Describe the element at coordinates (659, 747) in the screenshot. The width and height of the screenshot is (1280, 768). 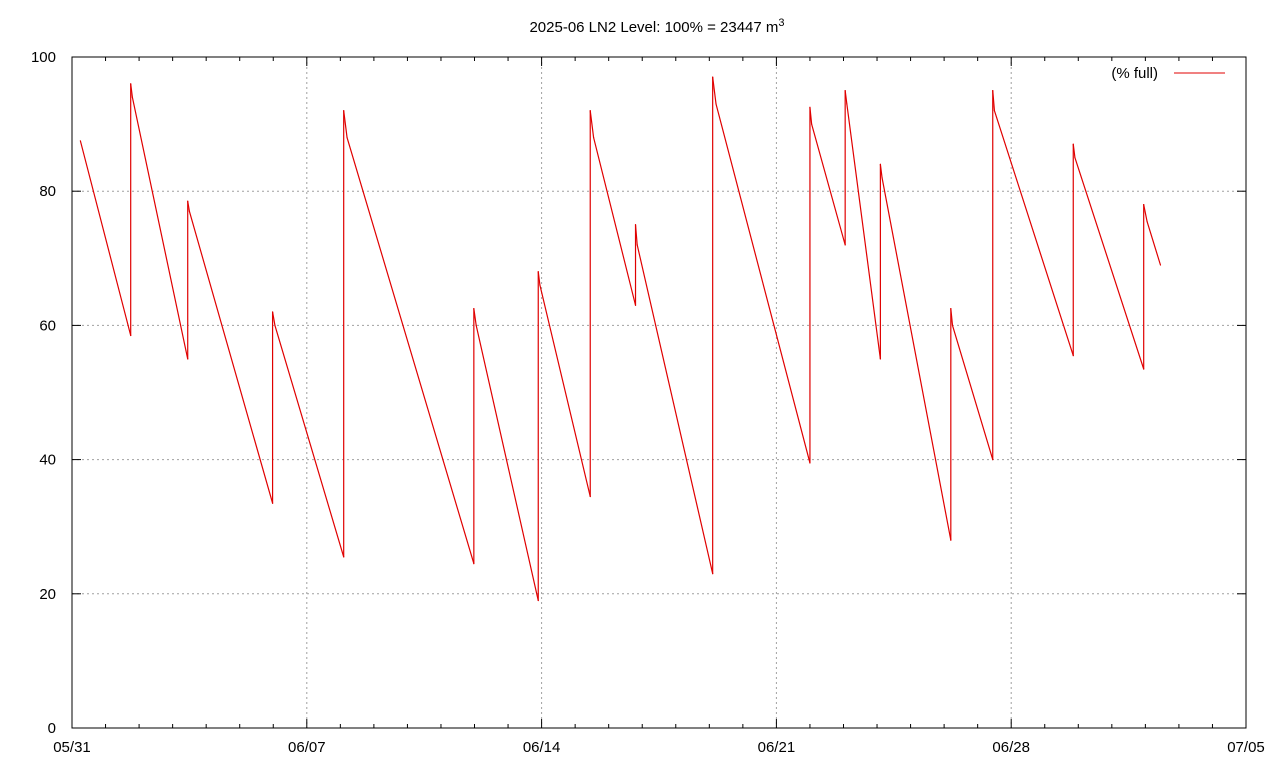
I see `x-axis-tick-labels: 05/31 06/07 06/14 06/21 06/28 07/05` at that location.